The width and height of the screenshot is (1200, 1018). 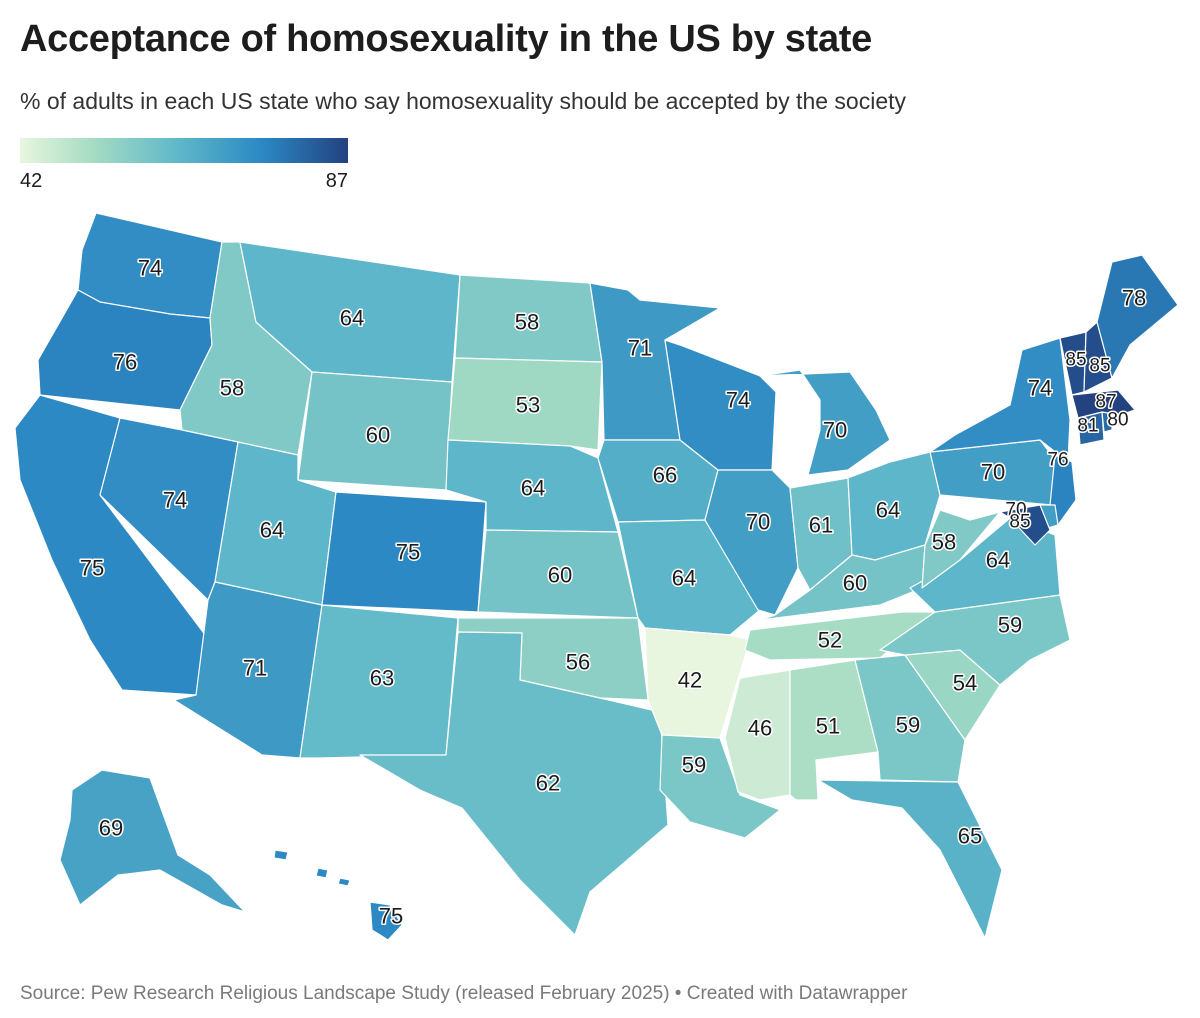 I want to click on state-value-label-id: 58, so click(x=232, y=388).